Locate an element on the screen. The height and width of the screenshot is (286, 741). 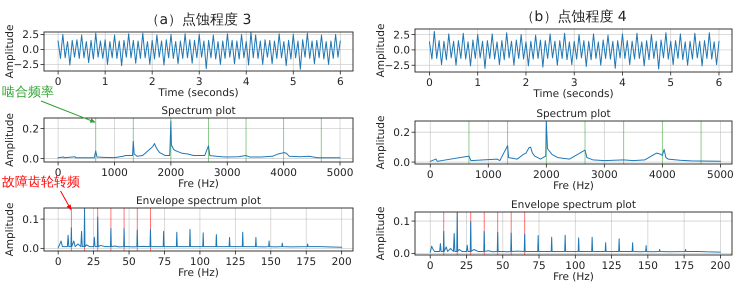
annotation: 啮合频率 is located at coordinates (28, 92).